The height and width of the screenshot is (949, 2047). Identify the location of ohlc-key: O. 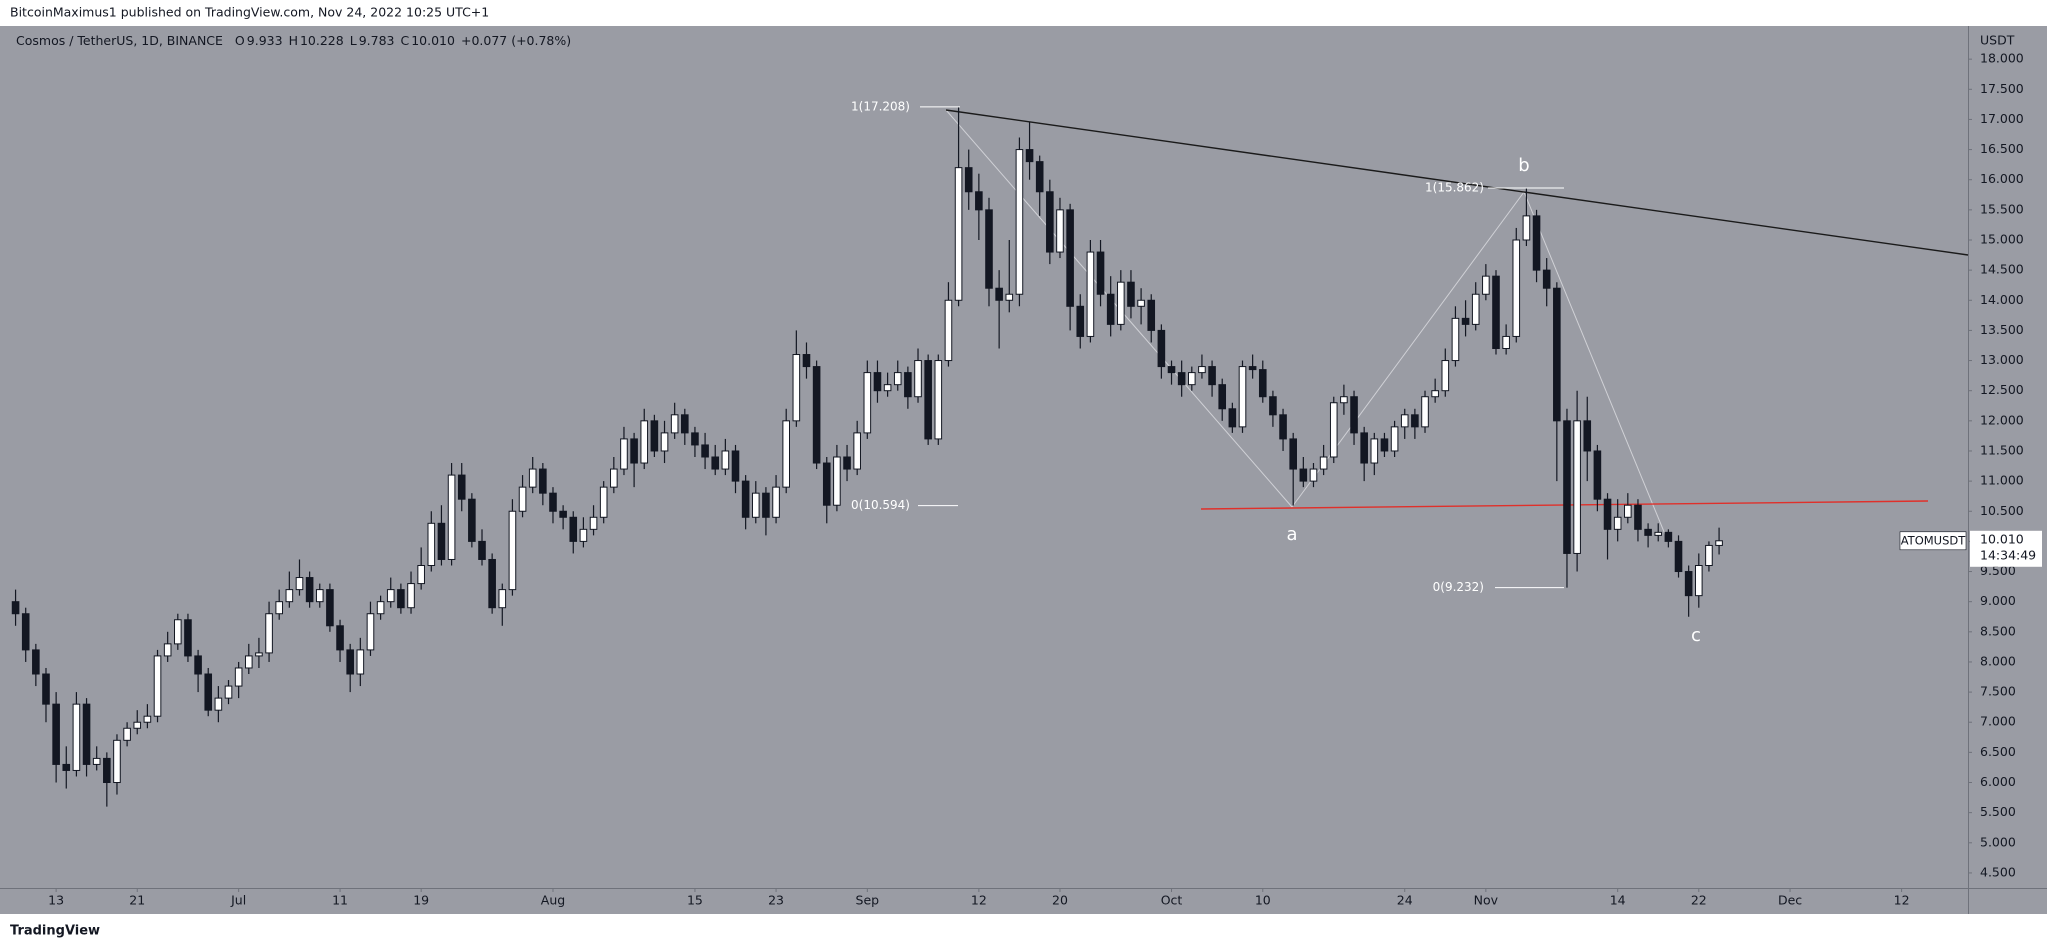
(239, 40).